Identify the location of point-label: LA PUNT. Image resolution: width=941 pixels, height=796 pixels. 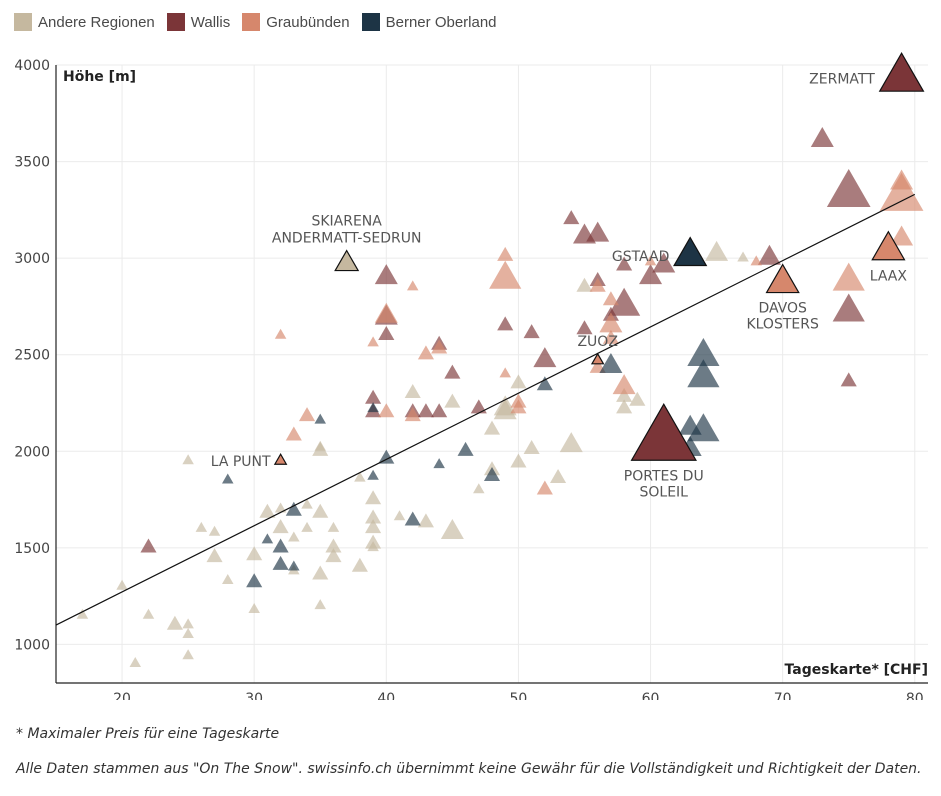
(241, 462).